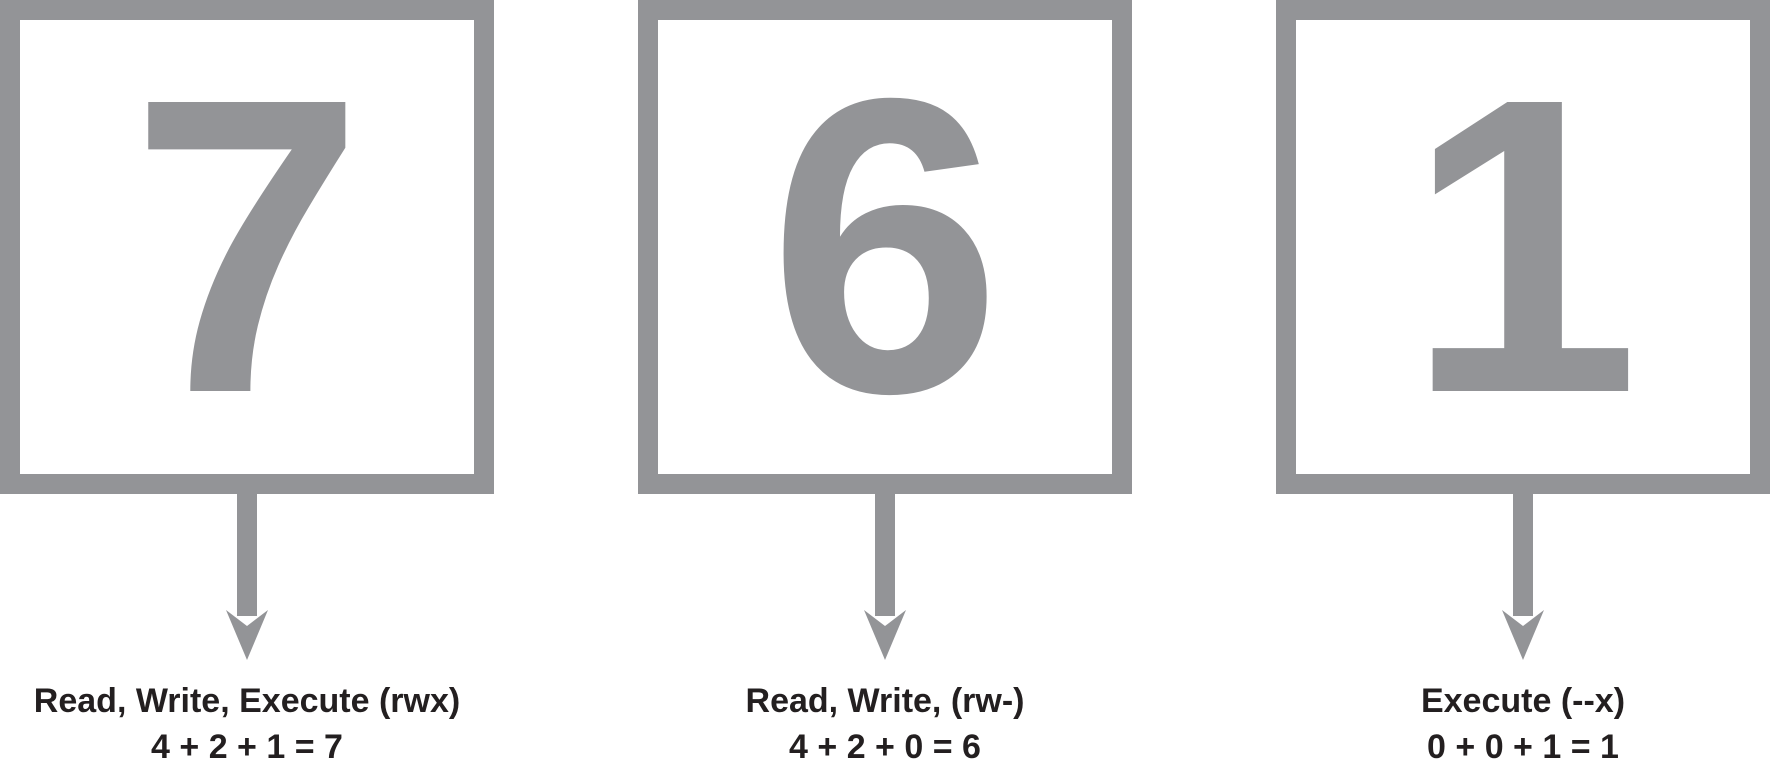  Describe the element at coordinates (1523, 747) in the screenshot. I see `permission-sum: 0 + 0 + 1 = 1` at that location.